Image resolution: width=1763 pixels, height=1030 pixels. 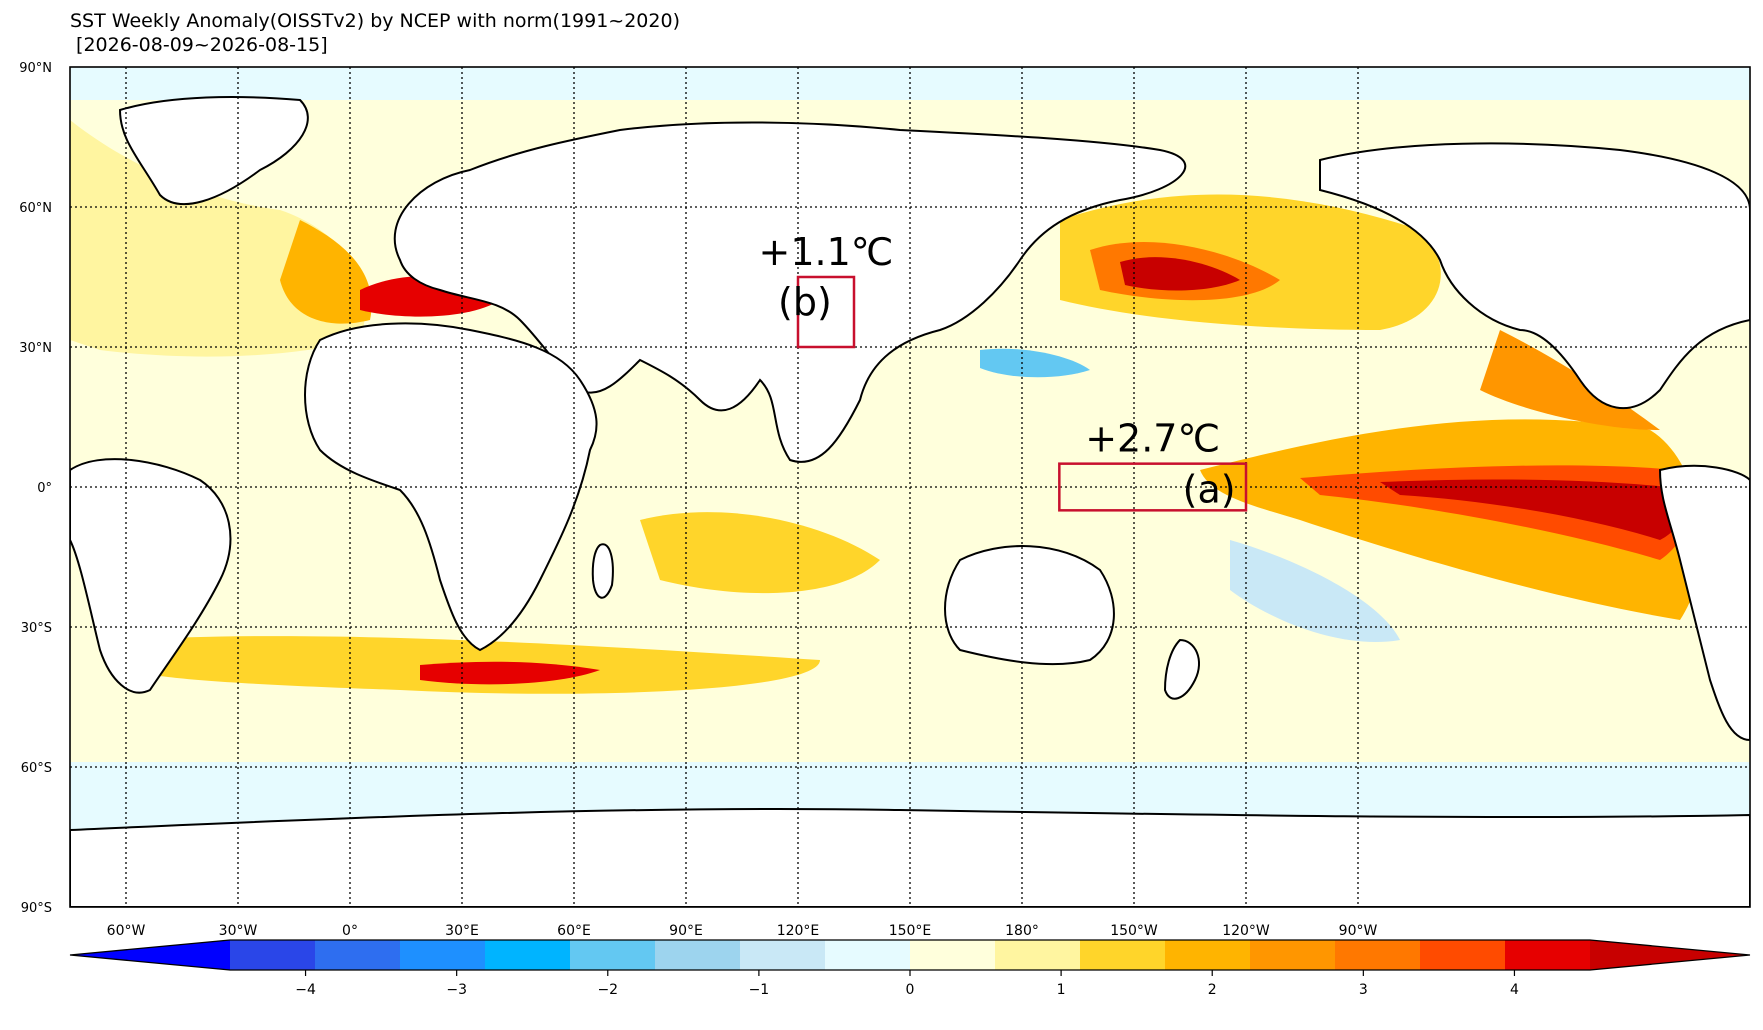 I want to click on highlight-regions, so click(x=1022, y=393).